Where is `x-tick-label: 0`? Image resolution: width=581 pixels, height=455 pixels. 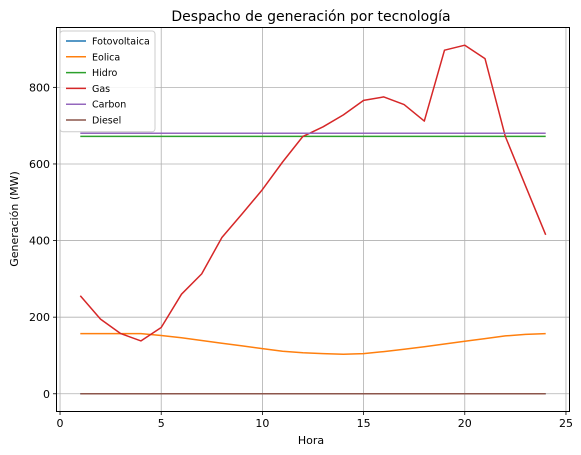 x-tick-label: 0 is located at coordinates (60, 423).